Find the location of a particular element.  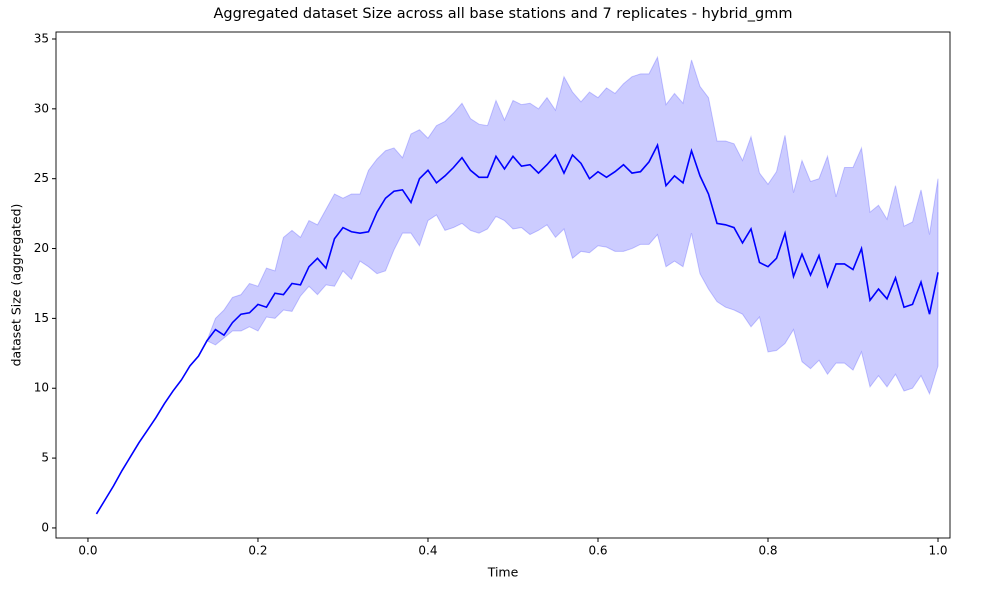

y-tick-label: 0 is located at coordinates (45, 527).